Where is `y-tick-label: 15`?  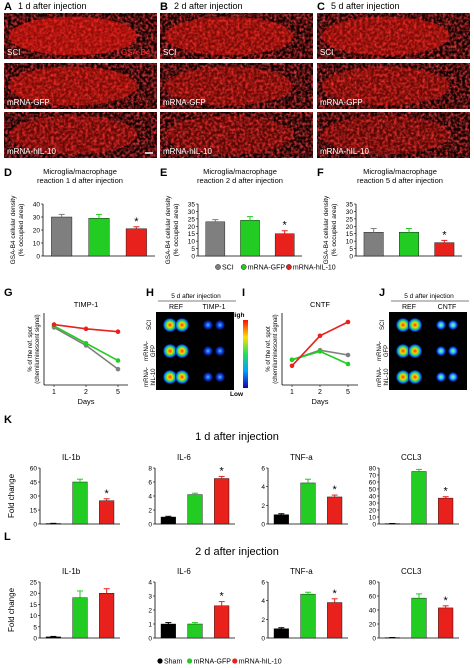
y-tick-label: 15 is located at coordinates (350, 234).